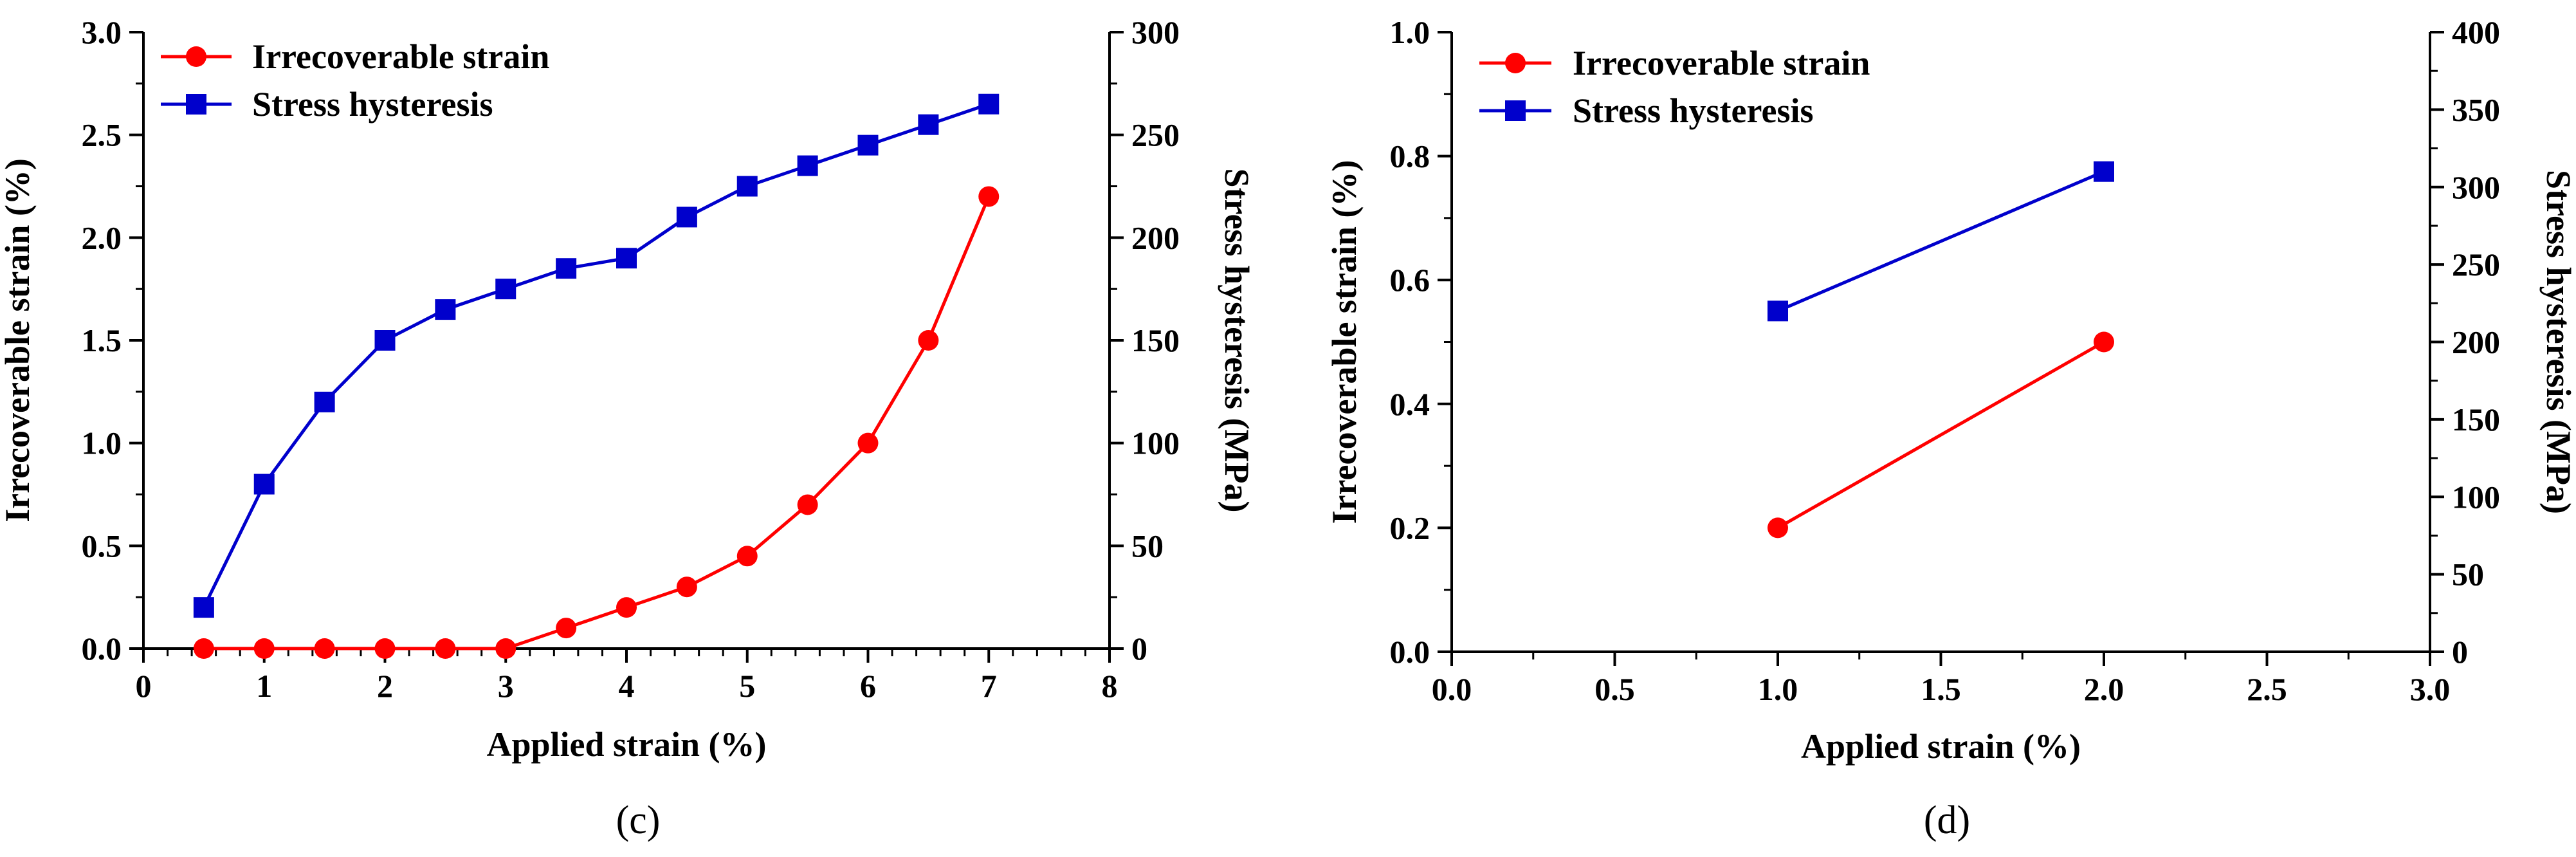 This screenshot has width=2576, height=857. I want to click on y-left-tick-label: 0.2, so click(1410, 528).